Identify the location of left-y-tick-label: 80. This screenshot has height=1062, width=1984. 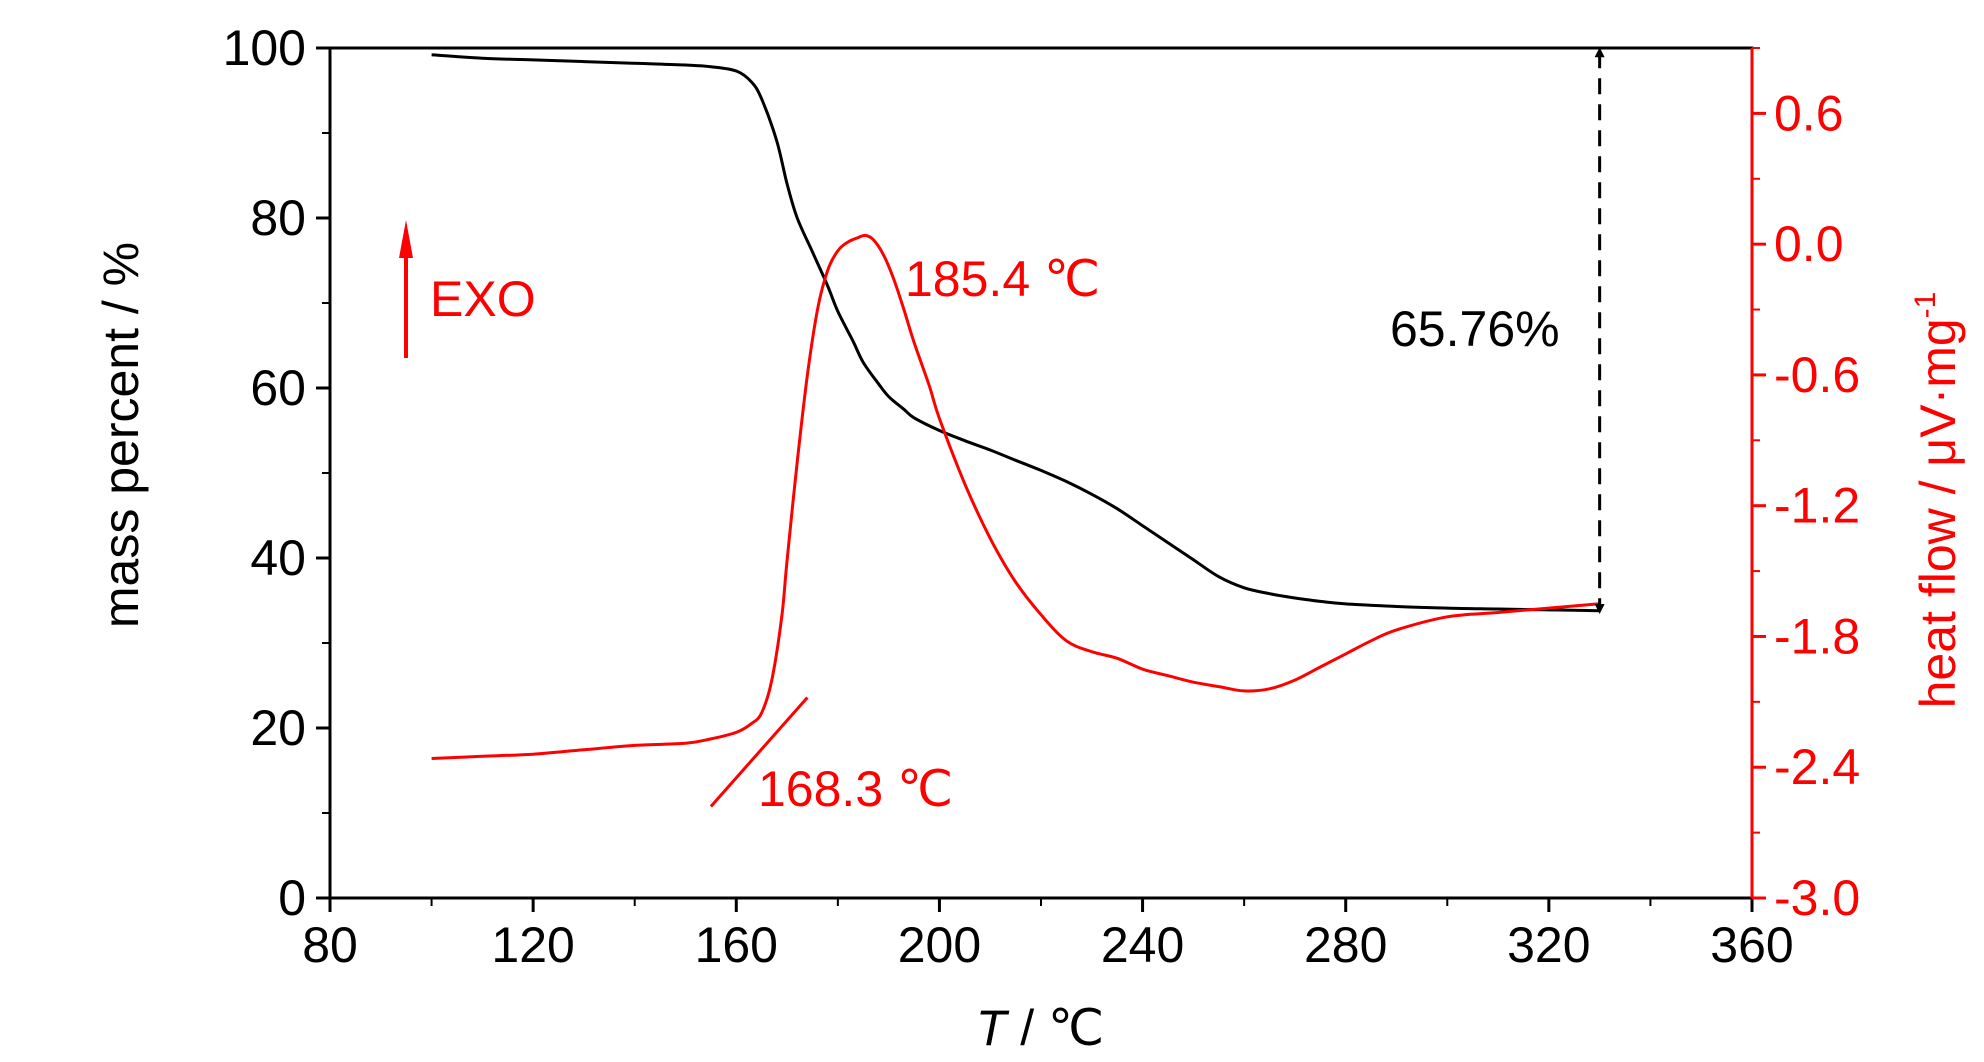
(278, 218).